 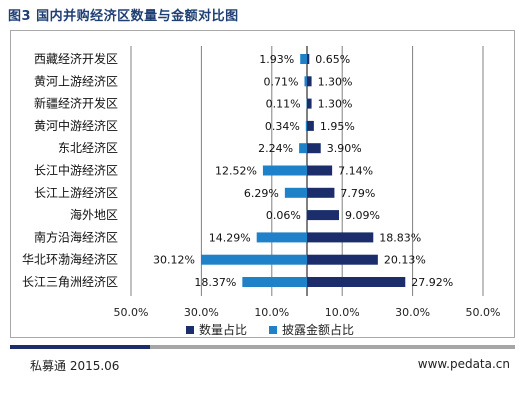 I want to click on footer-source: 私募通 2015.06, so click(x=75, y=366).